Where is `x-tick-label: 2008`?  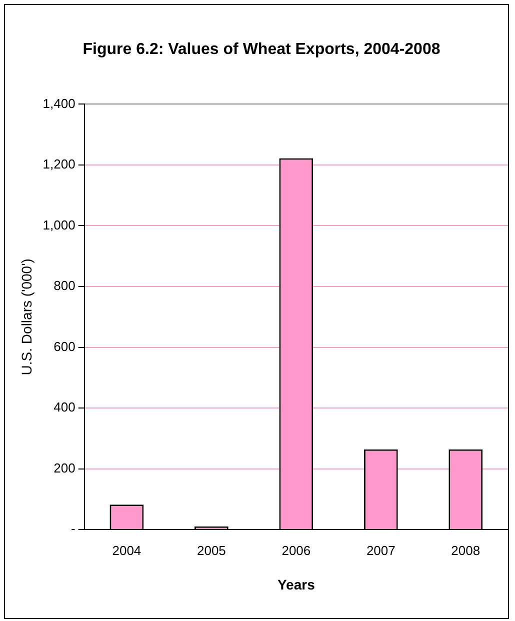
x-tick-label: 2008 is located at coordinates (465, 550).